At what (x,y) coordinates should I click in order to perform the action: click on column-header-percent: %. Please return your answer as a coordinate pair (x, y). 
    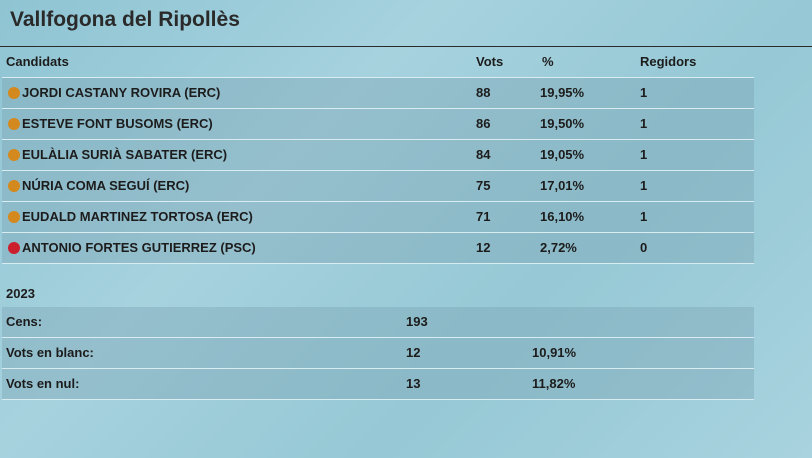
    Looking at the image, I should click on (548, 61).